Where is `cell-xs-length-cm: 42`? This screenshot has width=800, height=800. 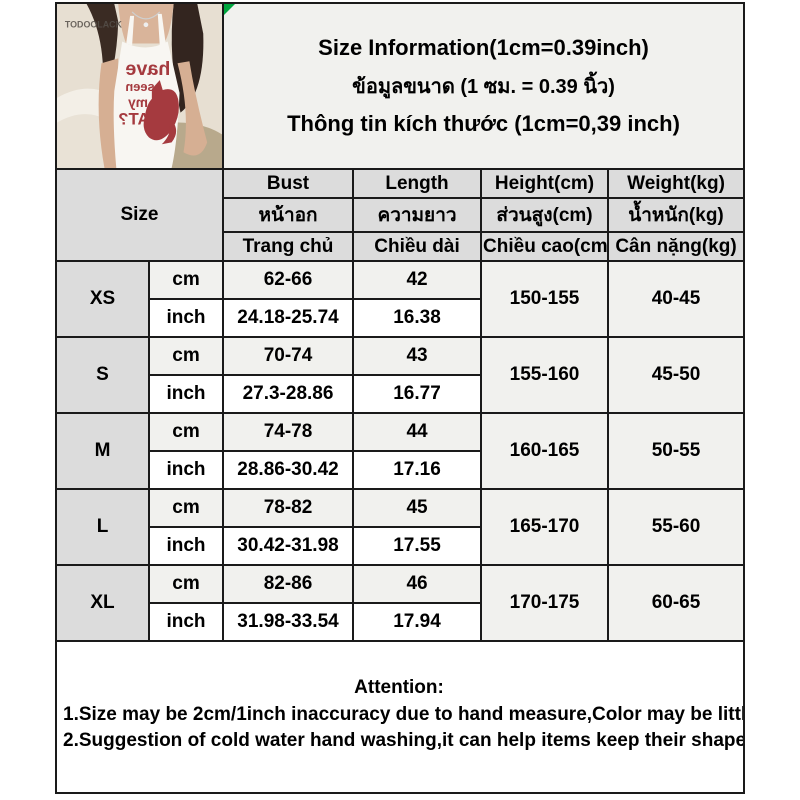 cell-xs-length-cm: 42 is located at coordinates (417, 280).